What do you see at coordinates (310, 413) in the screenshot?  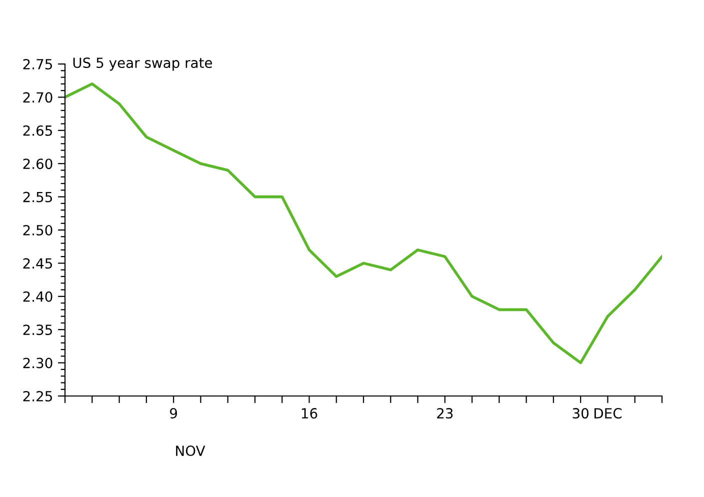 I see `x-tick-label: 16` at bounding box center [310, 413].